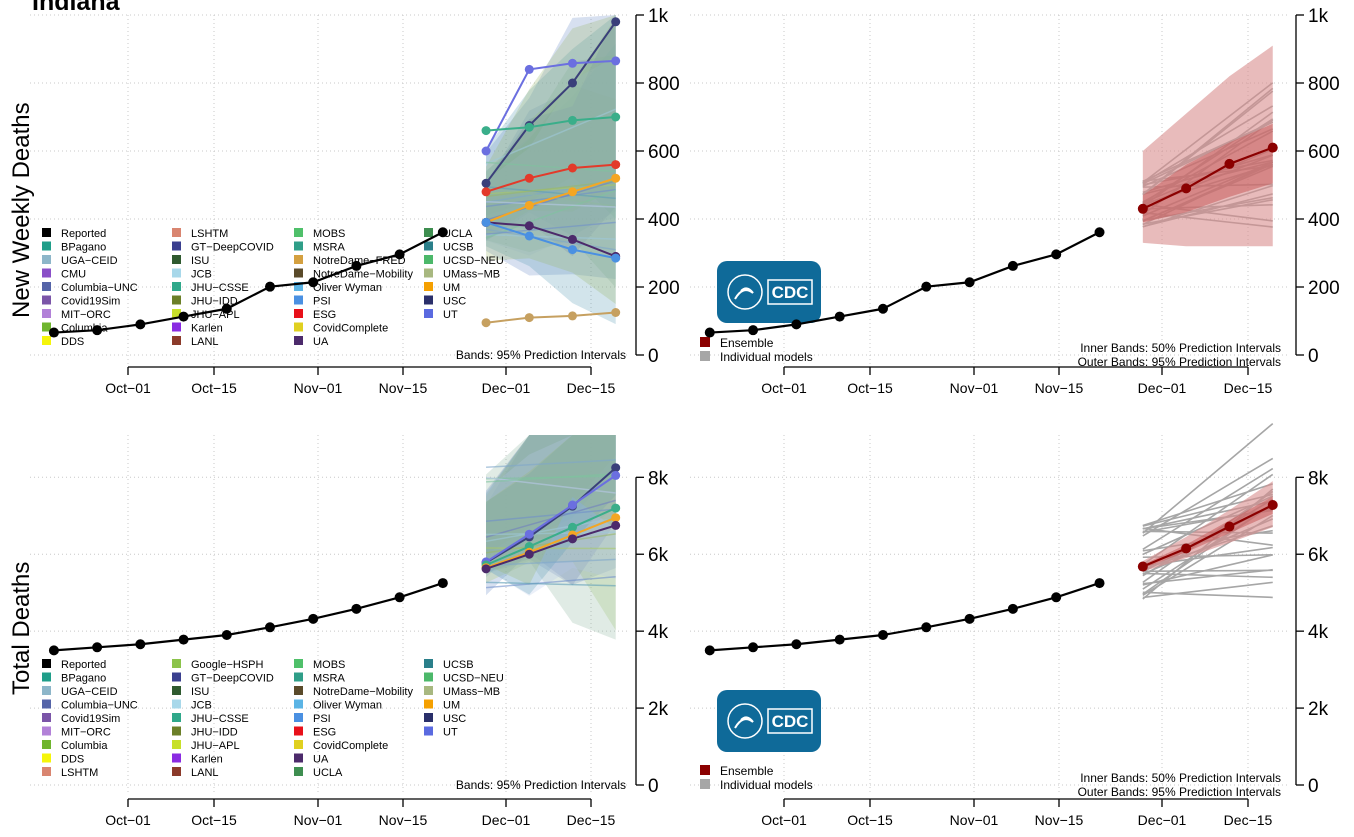 This screenshot has width=1354, height=837. I want to click on ensemble-inner-band, so click(1207, 532).